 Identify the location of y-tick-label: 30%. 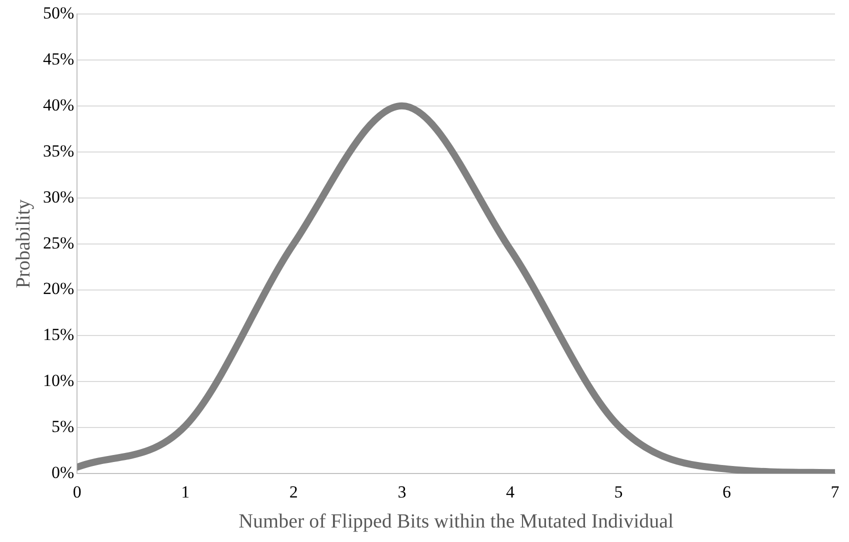
(58, 196).